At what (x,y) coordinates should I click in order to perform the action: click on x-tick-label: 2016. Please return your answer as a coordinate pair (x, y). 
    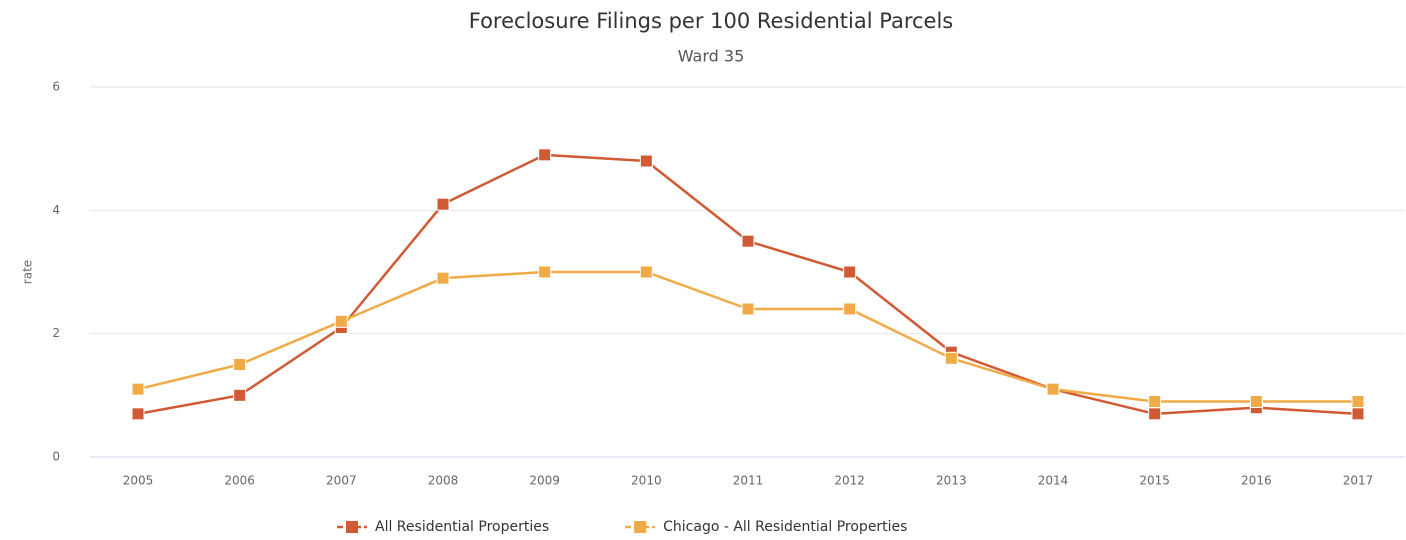
    Looking at the image, I should click on (1256, 481).